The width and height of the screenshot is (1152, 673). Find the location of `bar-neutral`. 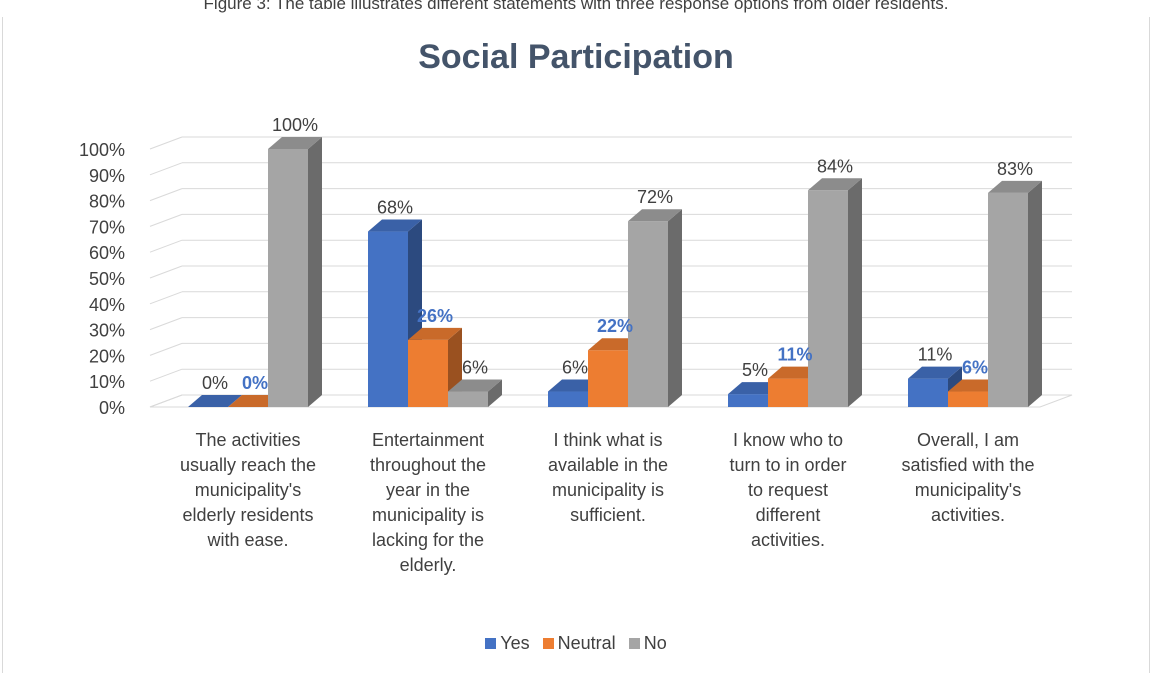

bar-neutral is located at coordinates (435, 367).